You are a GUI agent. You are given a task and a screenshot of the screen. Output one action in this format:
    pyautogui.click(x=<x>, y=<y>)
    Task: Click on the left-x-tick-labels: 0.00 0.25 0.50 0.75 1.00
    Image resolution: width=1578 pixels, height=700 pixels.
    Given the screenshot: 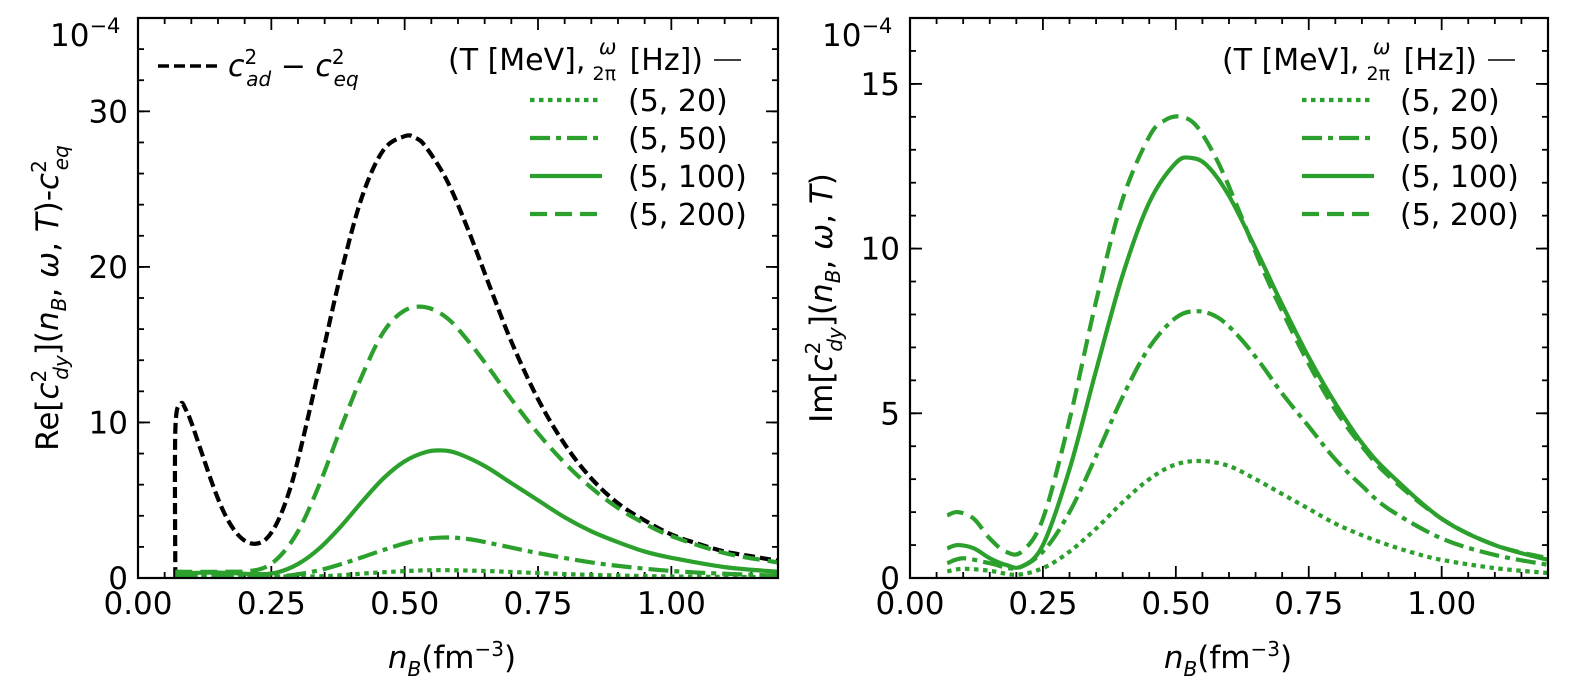 What is the action you would take?
    pyautogui.click(x=404, y=604)
    